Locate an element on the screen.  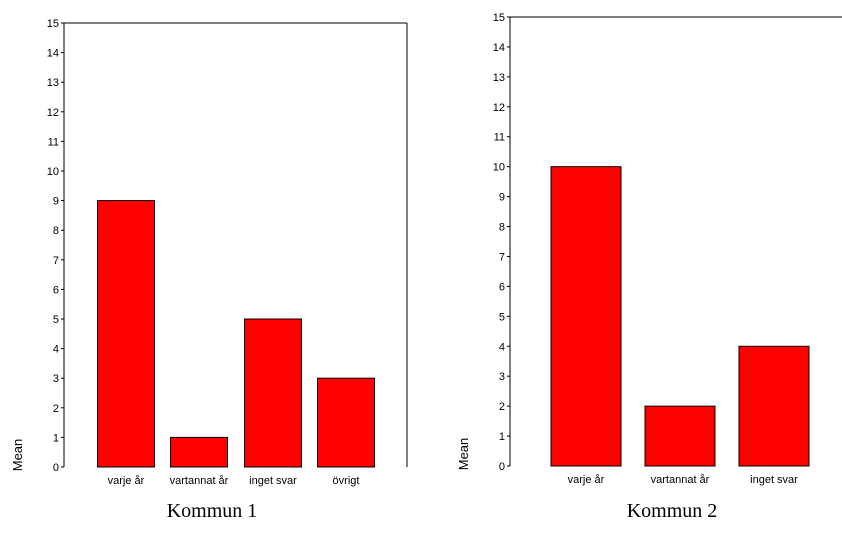
x-tick-label: övrigt is located at coordinates (346, 481).